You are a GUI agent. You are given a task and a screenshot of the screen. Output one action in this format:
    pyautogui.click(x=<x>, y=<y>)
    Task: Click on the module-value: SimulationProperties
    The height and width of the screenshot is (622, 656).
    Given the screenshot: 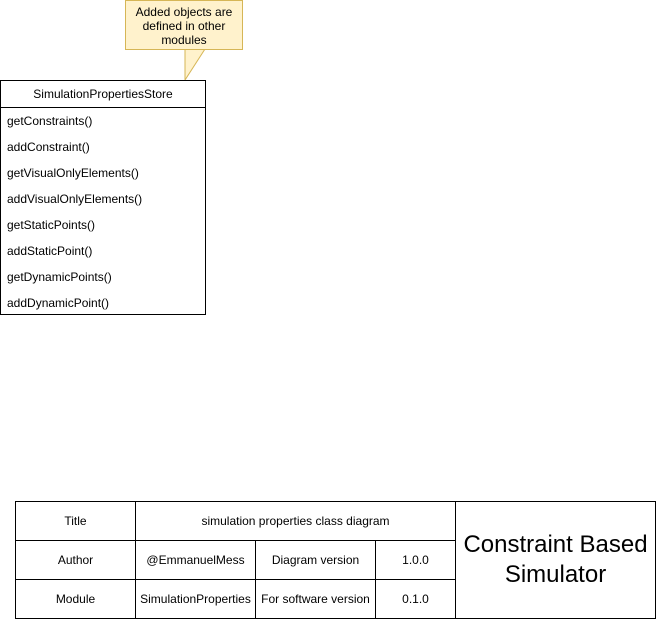 What is the action you would take?
    pyautogui.click(x=195, y=599)
    